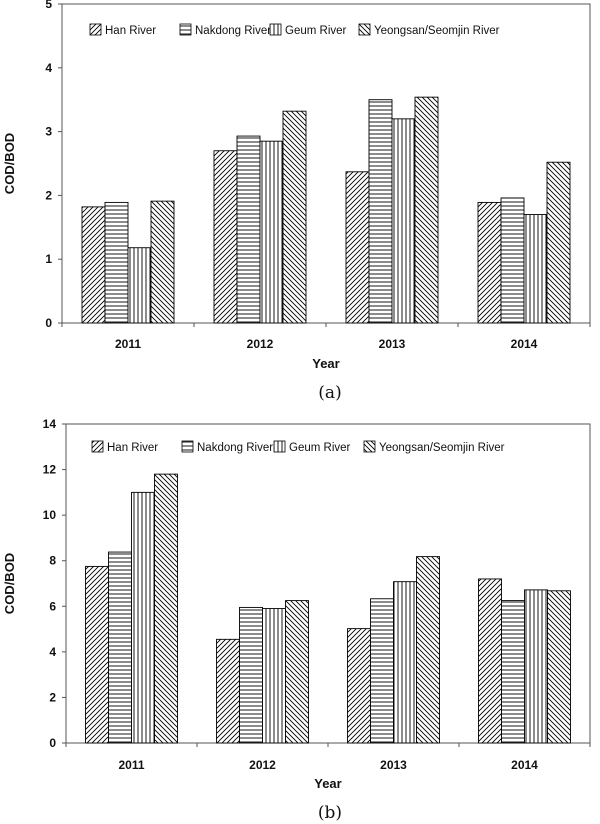 The image size is (600, 824). Describe the element at coordinates (329, 393) in the screenshot. I see `panel-label-a: (a)` at that location.